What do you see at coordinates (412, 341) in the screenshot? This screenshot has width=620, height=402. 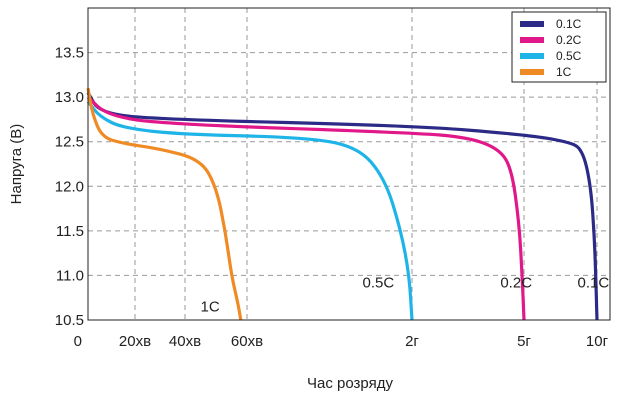 I see `x-tick-label: 2г` at bounding box center [412, 341].